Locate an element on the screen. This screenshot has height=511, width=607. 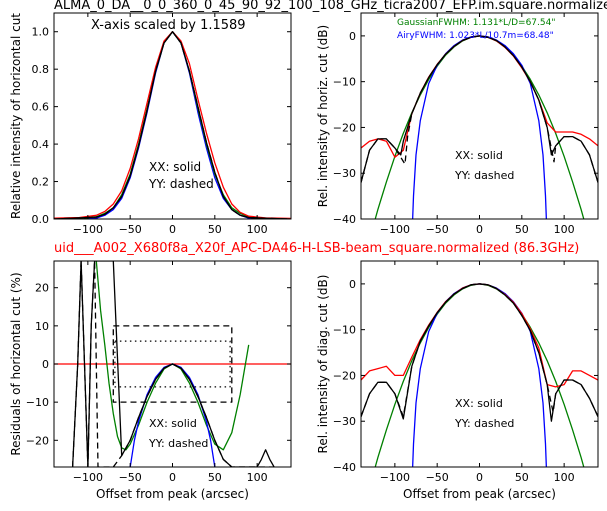
y-tick-label: 1.0 is located at coordinates (41, 32).